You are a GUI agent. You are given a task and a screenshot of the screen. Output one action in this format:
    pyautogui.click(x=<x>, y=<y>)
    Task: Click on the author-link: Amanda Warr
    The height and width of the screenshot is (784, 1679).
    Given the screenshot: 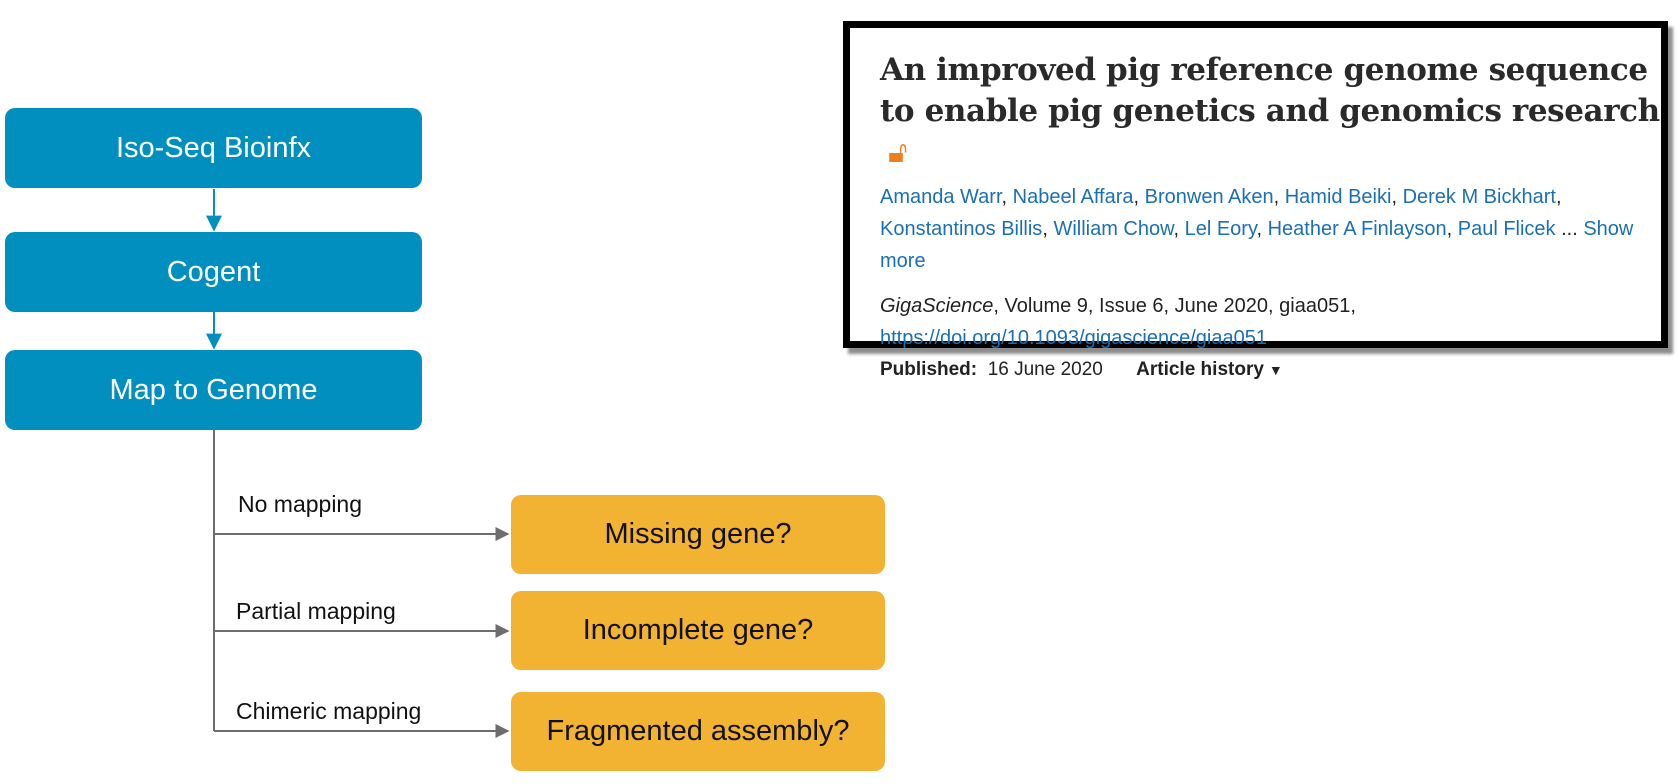 What is the action you would take?
    pyautogui.click(x=941, y=197)
    